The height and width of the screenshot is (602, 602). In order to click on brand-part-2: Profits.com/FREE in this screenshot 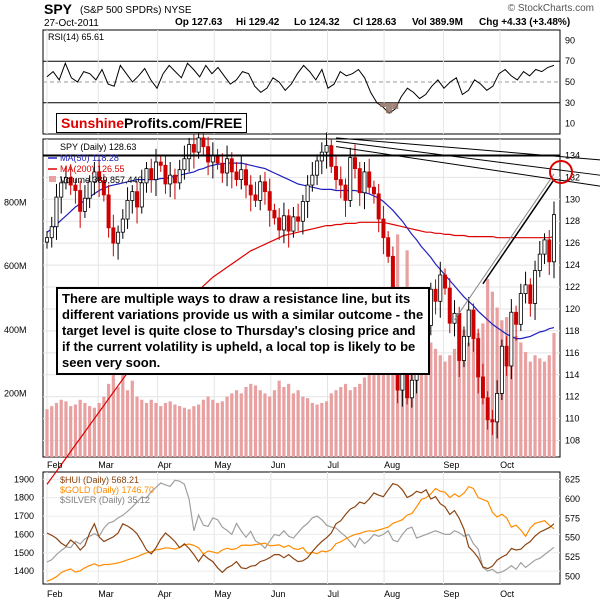, I will do `click(183, 123)`.